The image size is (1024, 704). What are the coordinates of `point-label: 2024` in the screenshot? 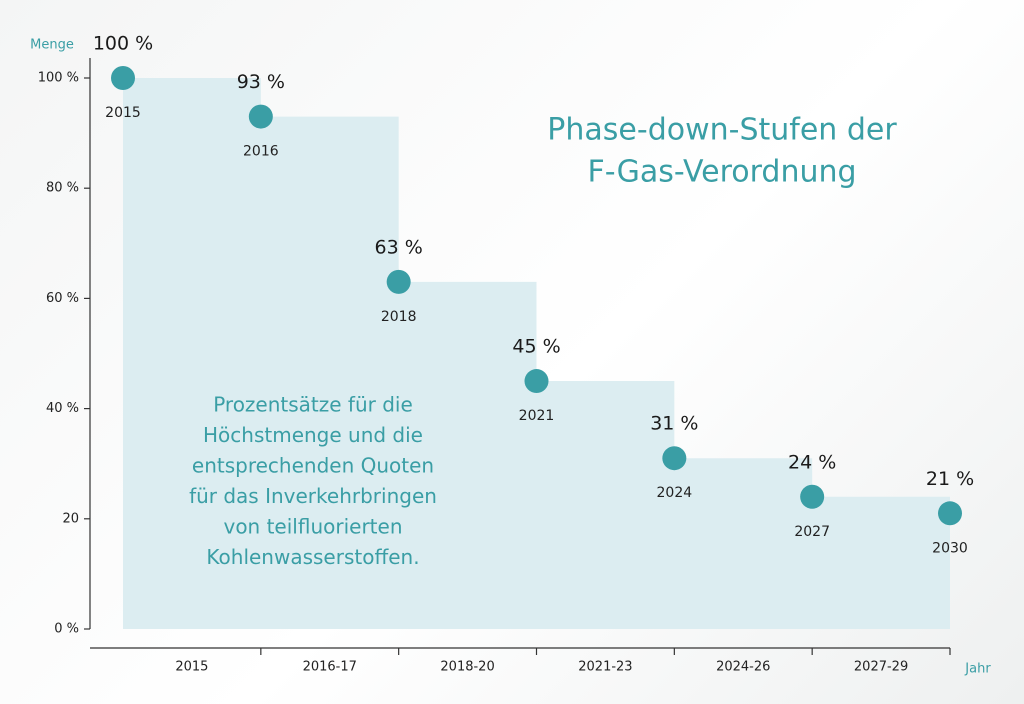 It's located at (675, 493).